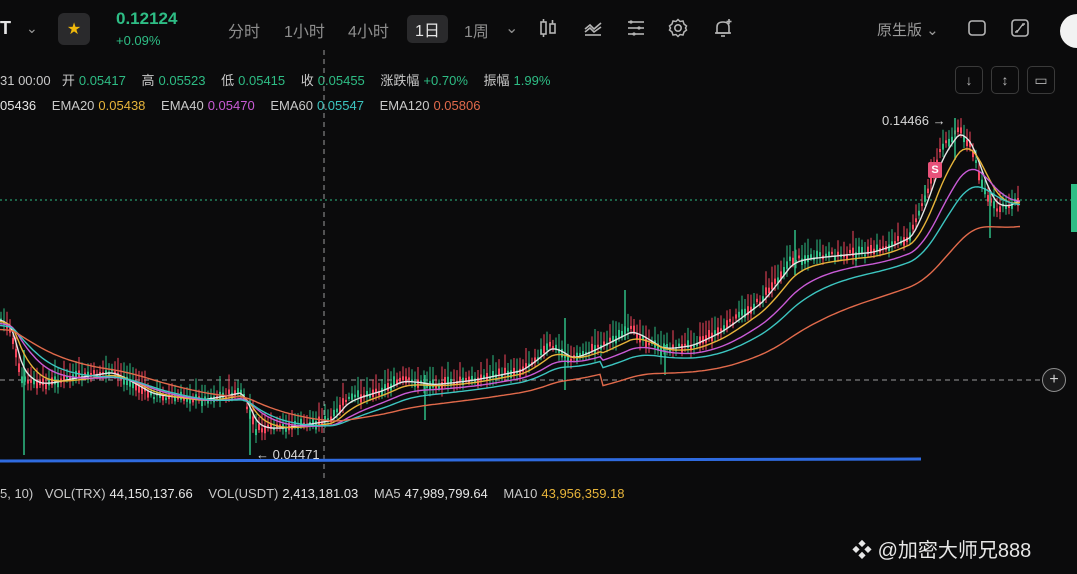 The image size is (1077, 574). What do you see at coordinates (977, 28) in the screenshot?
I see `window-icon` at bounding box center [977, 28].